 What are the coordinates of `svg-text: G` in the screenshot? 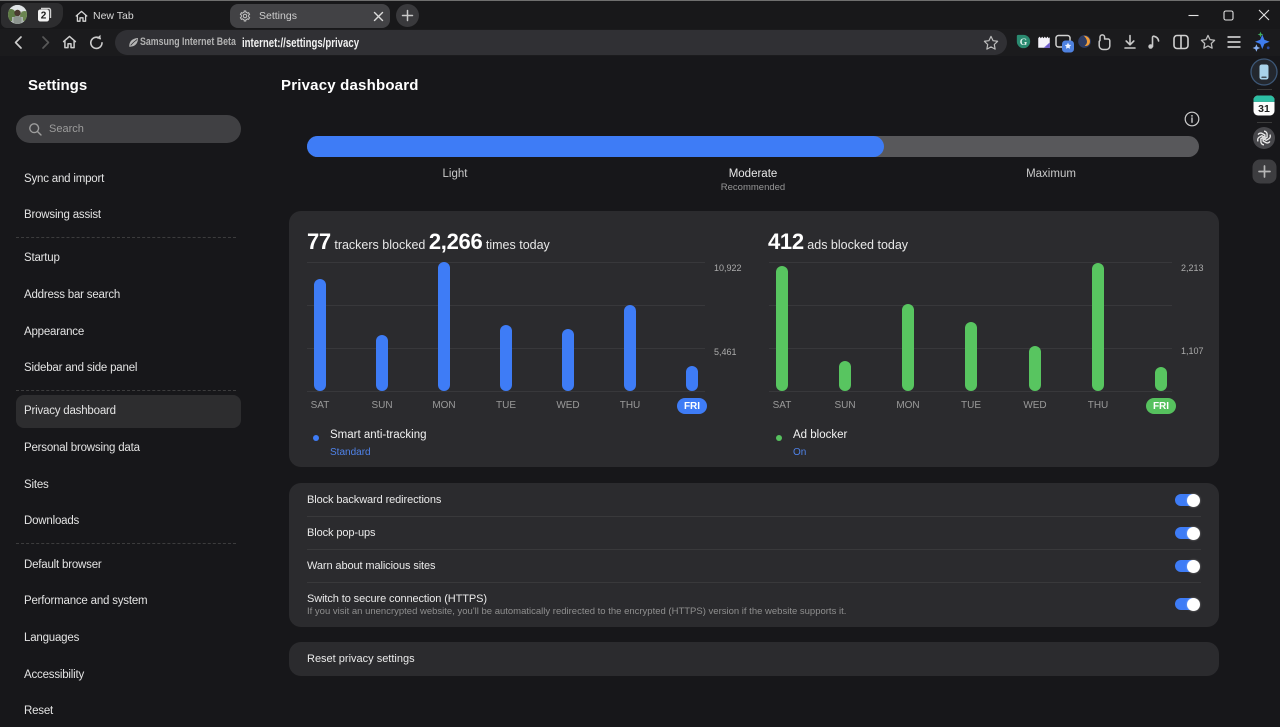 It's located at (1024, 42).